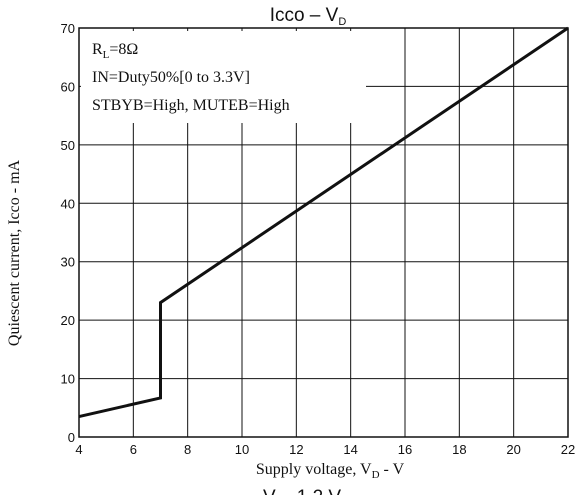 This screenshot has height=495, width=581. What do you see at coordinates (191, 105) in the screenshot?
I see `annotation-standby: STBYB=High, MUTEB=High` at bounding box center [191, 105].